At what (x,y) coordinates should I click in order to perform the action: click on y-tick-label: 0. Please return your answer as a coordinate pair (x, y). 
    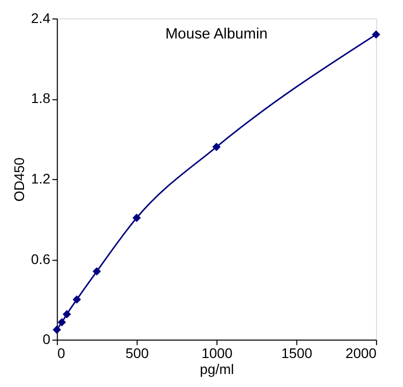
    Looking at the image, I should click on (46, 339).